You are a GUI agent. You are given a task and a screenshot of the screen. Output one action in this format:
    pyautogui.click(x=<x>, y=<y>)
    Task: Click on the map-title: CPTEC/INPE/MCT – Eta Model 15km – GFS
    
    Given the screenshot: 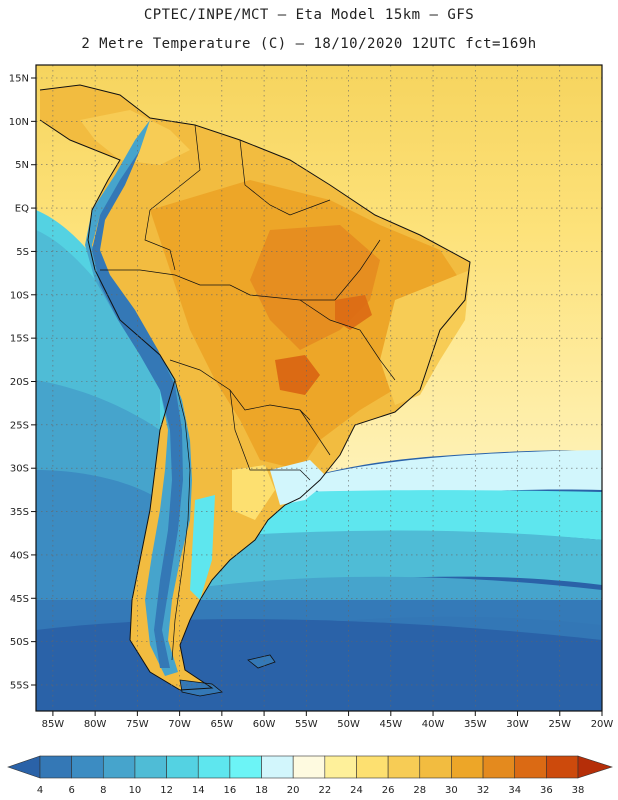 What is the action you would take?
    pyautogui.click(x=309, y=15)
    